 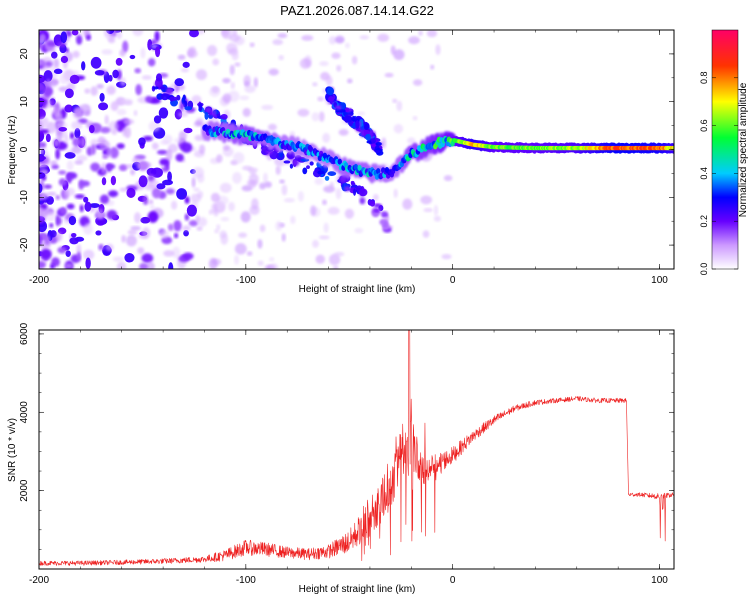 What do you see at coordinates (357, 10) in the screenshot?
I see `figure-title: PAZ1.2026.087.14.14.G22` at bounding box center [357, 10].